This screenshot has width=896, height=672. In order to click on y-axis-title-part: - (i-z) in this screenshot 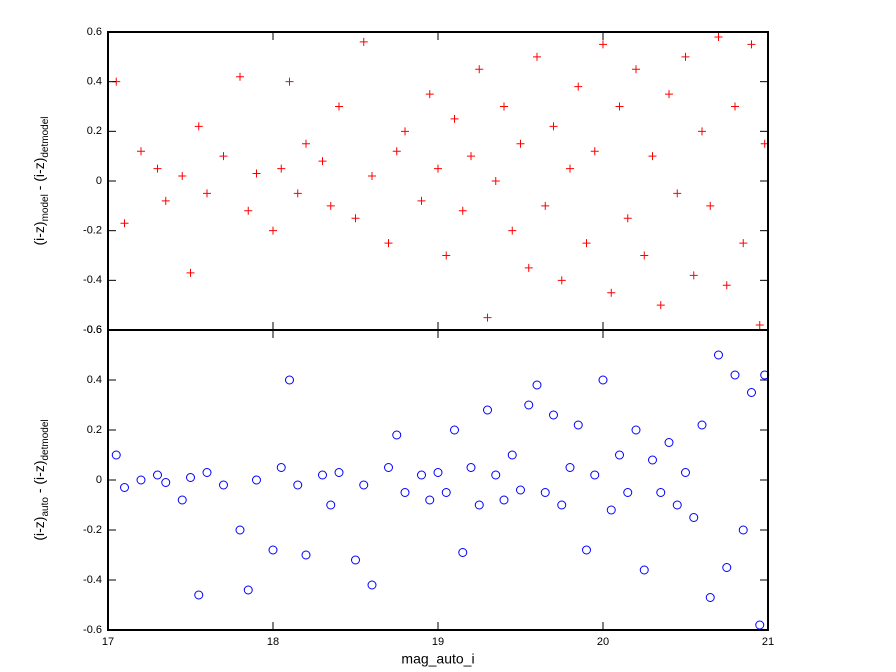, I will do `click(39, 176)`.